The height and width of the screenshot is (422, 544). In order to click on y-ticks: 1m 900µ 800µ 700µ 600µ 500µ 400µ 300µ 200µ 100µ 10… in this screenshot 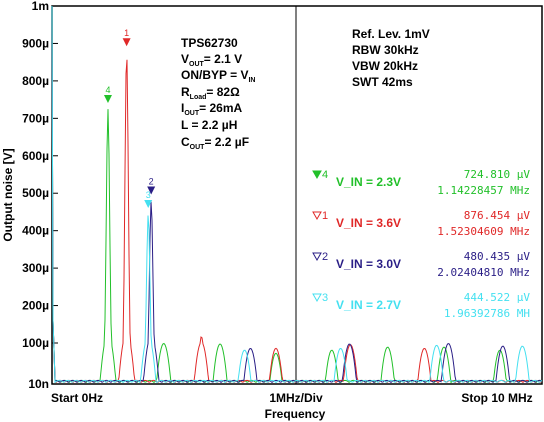, I will do `click(40, 195)`.